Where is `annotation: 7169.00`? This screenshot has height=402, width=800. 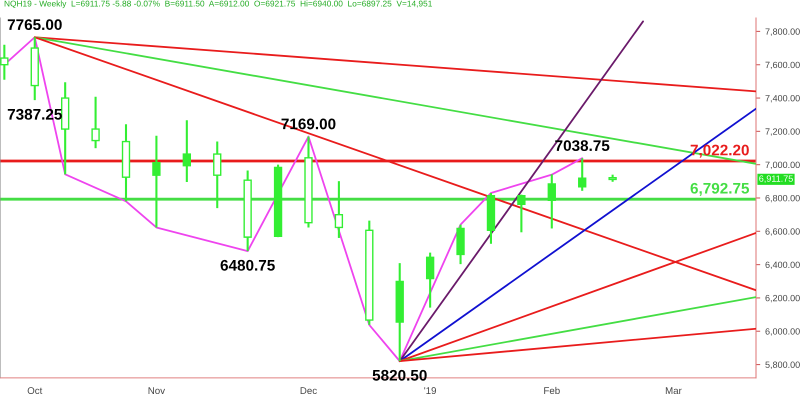 annotation: 7169.00 is located at coordinates (309, 124).